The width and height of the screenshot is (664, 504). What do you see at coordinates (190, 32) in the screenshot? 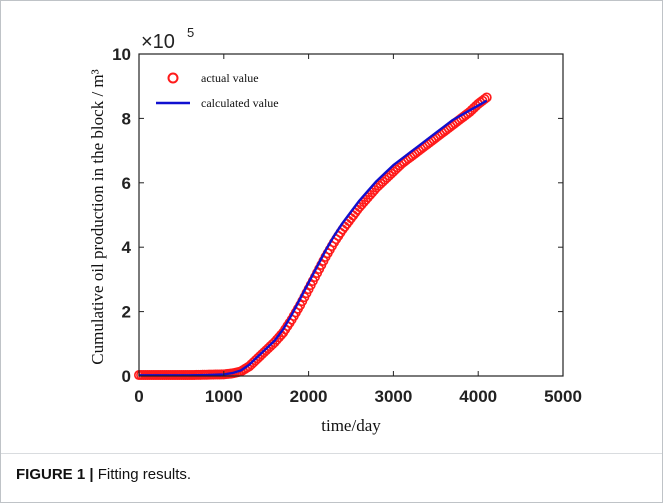
I see `y-multiplier-exponent: 5` at bounding box center [190, 32].